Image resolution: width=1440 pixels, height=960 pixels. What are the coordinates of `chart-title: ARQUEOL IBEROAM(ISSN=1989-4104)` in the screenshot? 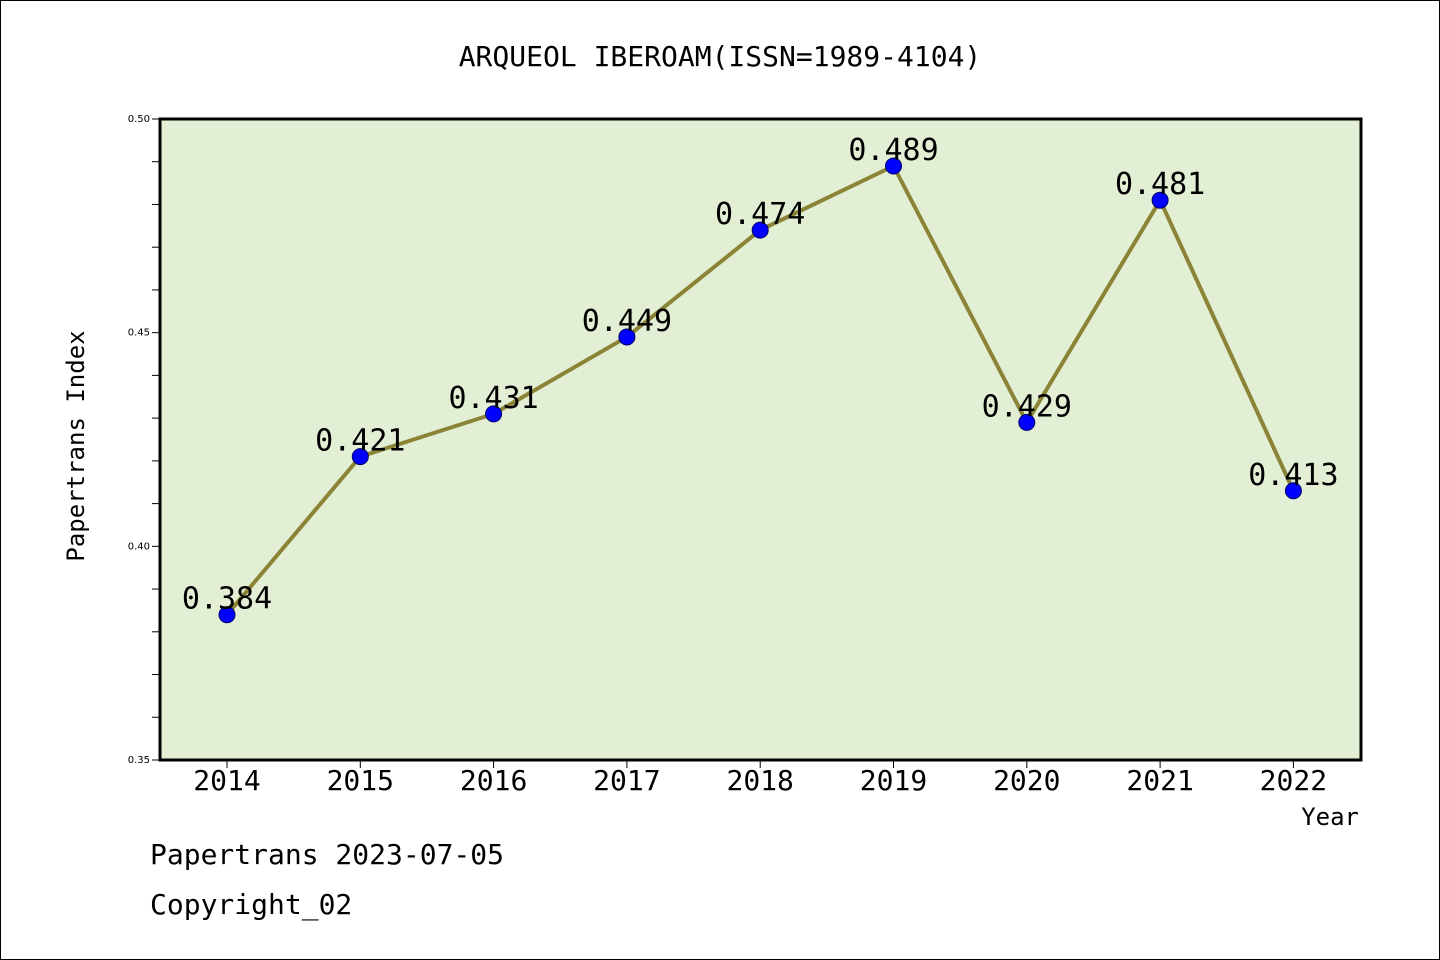 It's located at (720, 56).